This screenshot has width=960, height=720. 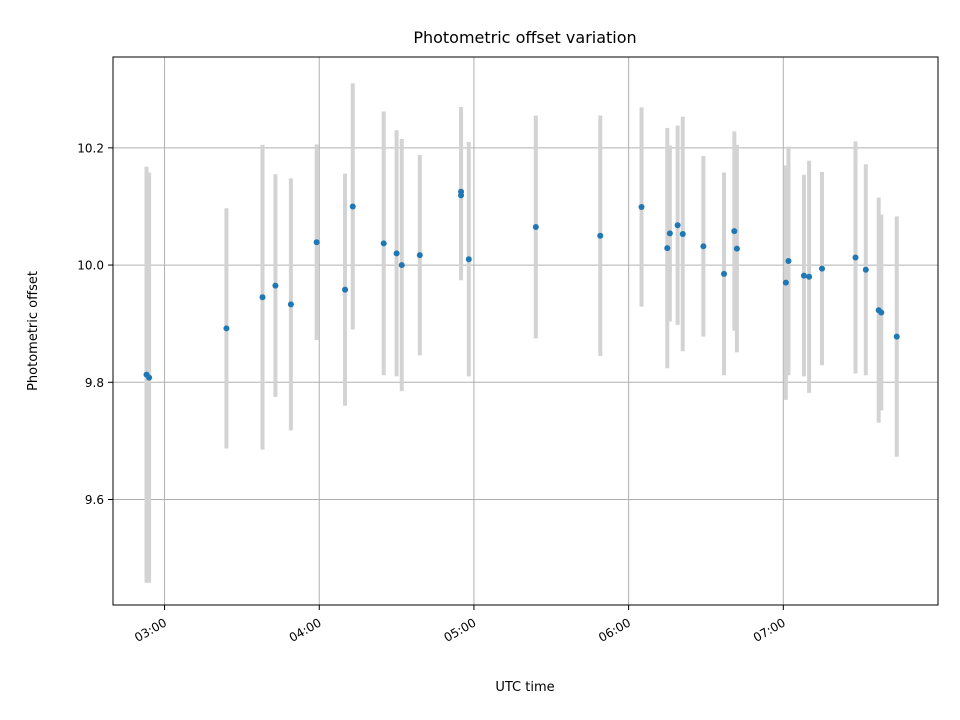 I want to click on x-tick-label: 04:00, so click(x=305, y=629).